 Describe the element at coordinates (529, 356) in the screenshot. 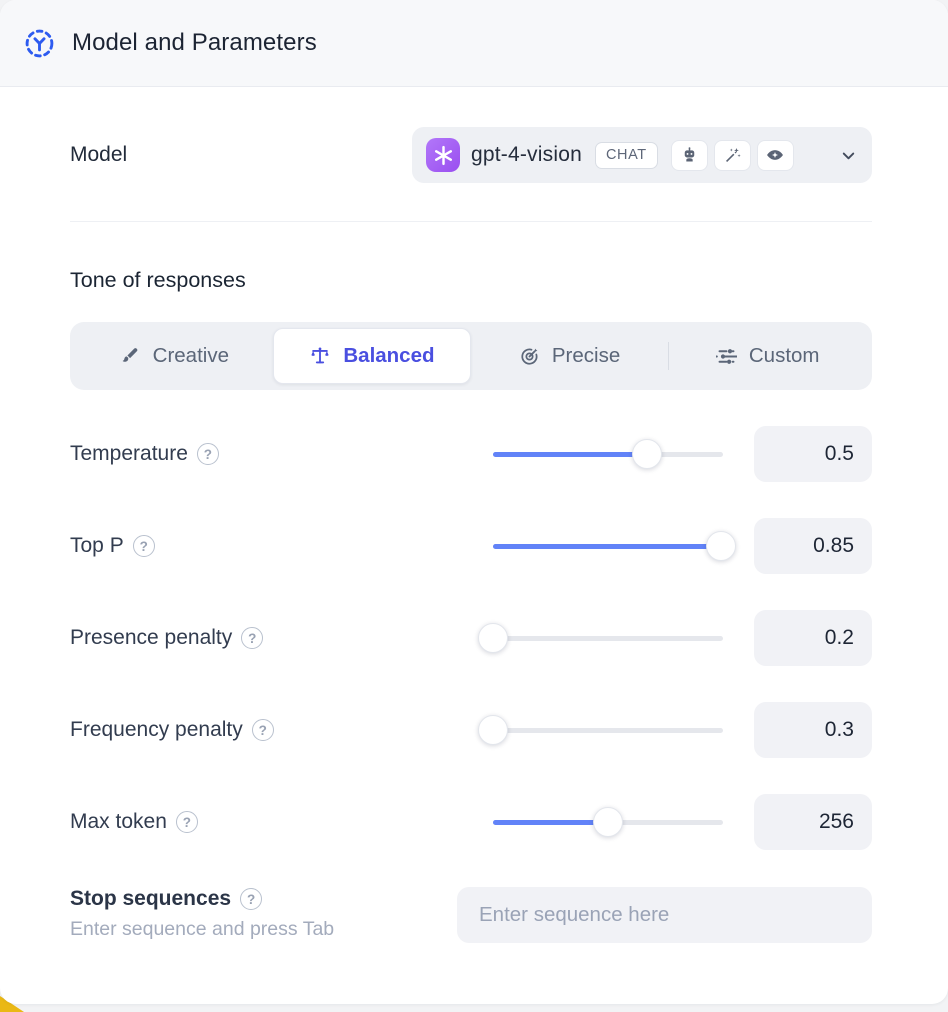

I see `target-icon` at that location.